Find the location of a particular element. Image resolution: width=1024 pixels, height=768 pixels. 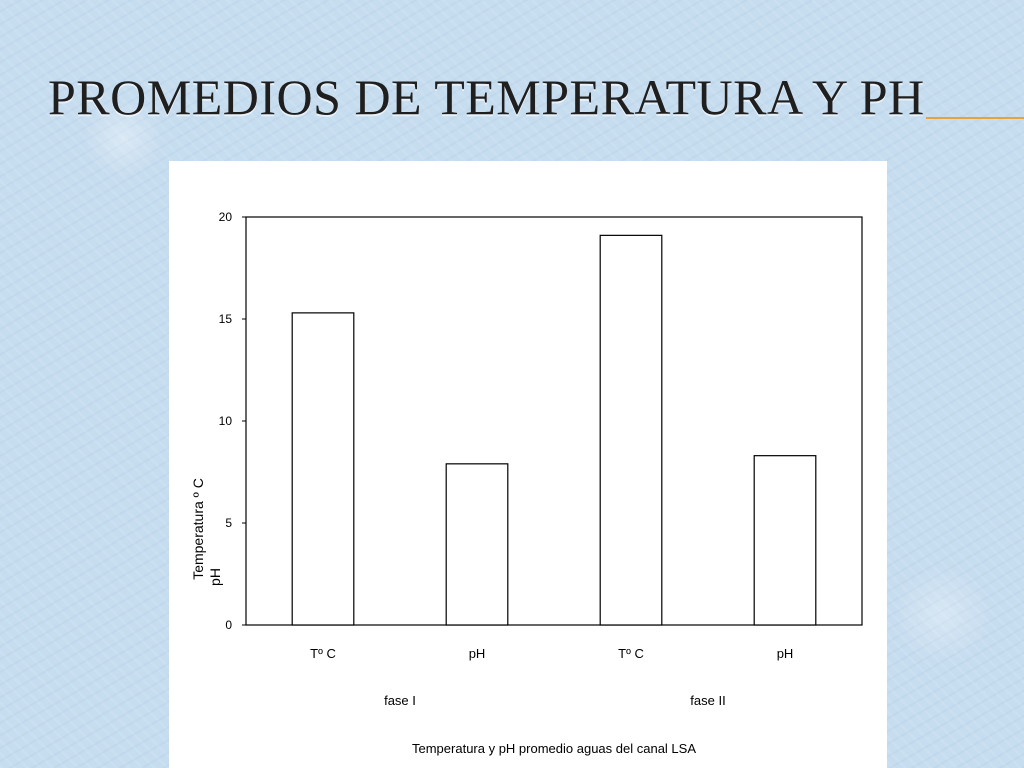

x-axis-categories: Tº C pH Tº C pH is located at coordinates (551, 653).